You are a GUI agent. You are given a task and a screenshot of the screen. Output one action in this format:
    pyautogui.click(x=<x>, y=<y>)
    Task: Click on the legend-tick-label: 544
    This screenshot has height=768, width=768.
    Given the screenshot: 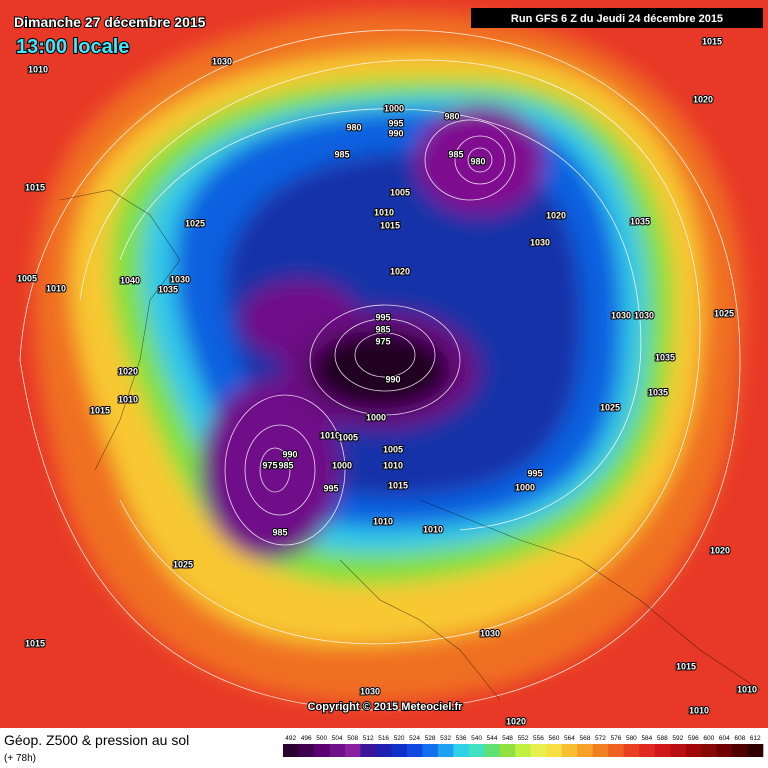 What is the action you would take?
    pyautogui.click(x=492, y=738)
    